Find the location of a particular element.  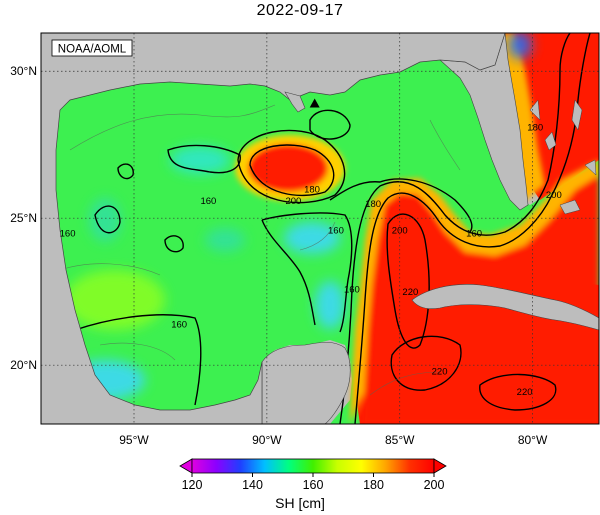

contour-160-west-eddy is located at coordinates (107, 219).